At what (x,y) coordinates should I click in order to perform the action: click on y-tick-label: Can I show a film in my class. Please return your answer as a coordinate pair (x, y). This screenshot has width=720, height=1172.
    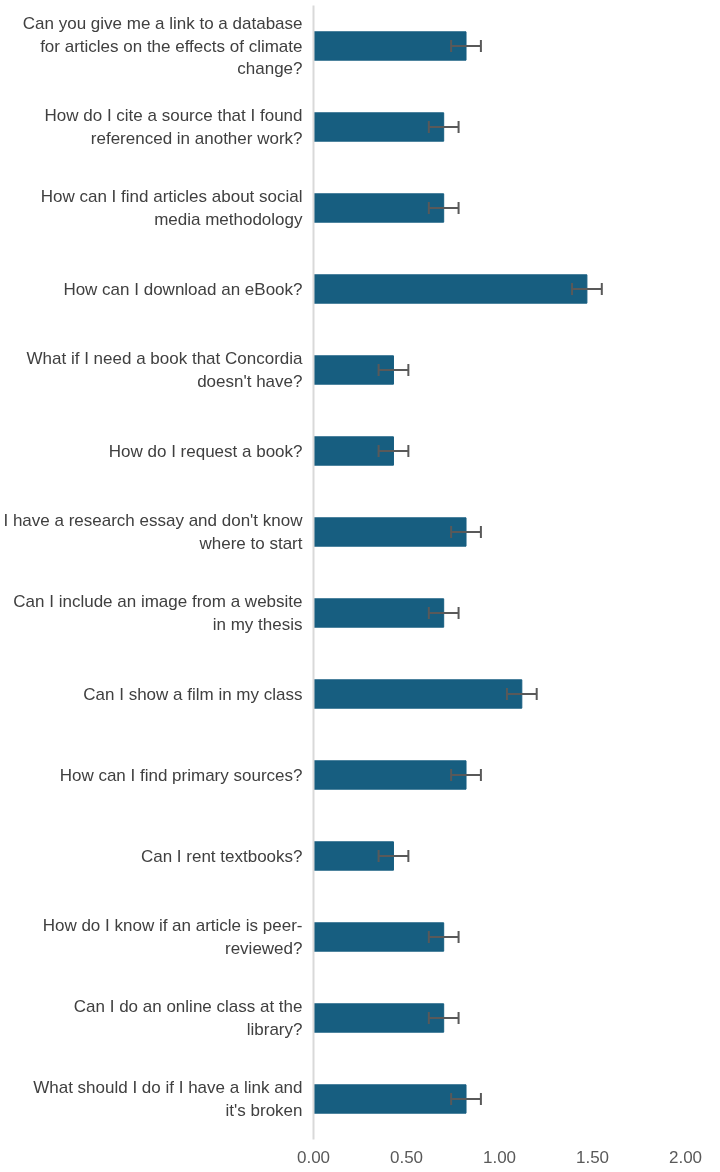
    Looking at the image, I should click on (193, 694).